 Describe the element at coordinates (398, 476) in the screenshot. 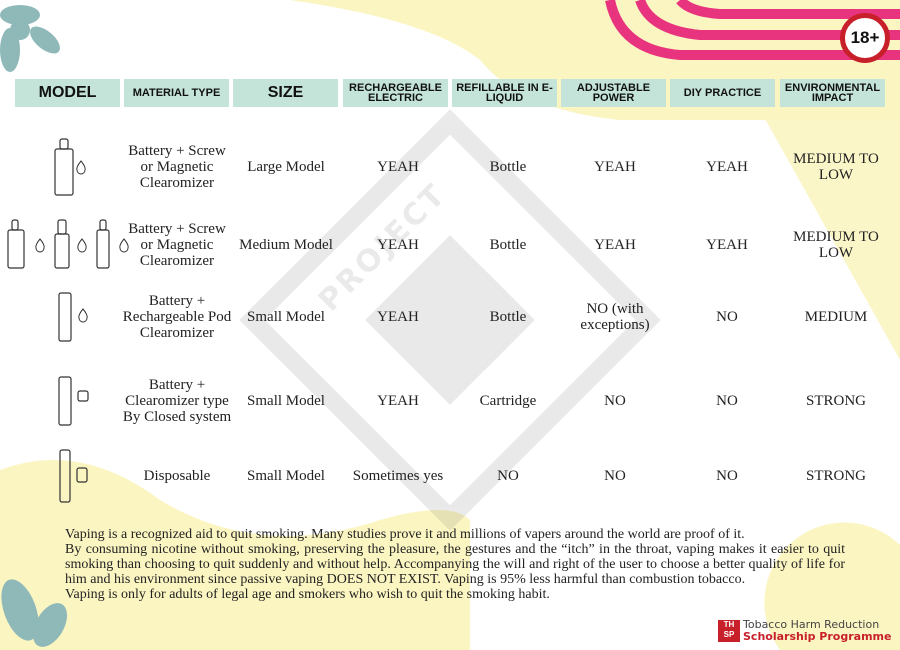

I see `cell-rechargeable: Sometimes yes` at that location.